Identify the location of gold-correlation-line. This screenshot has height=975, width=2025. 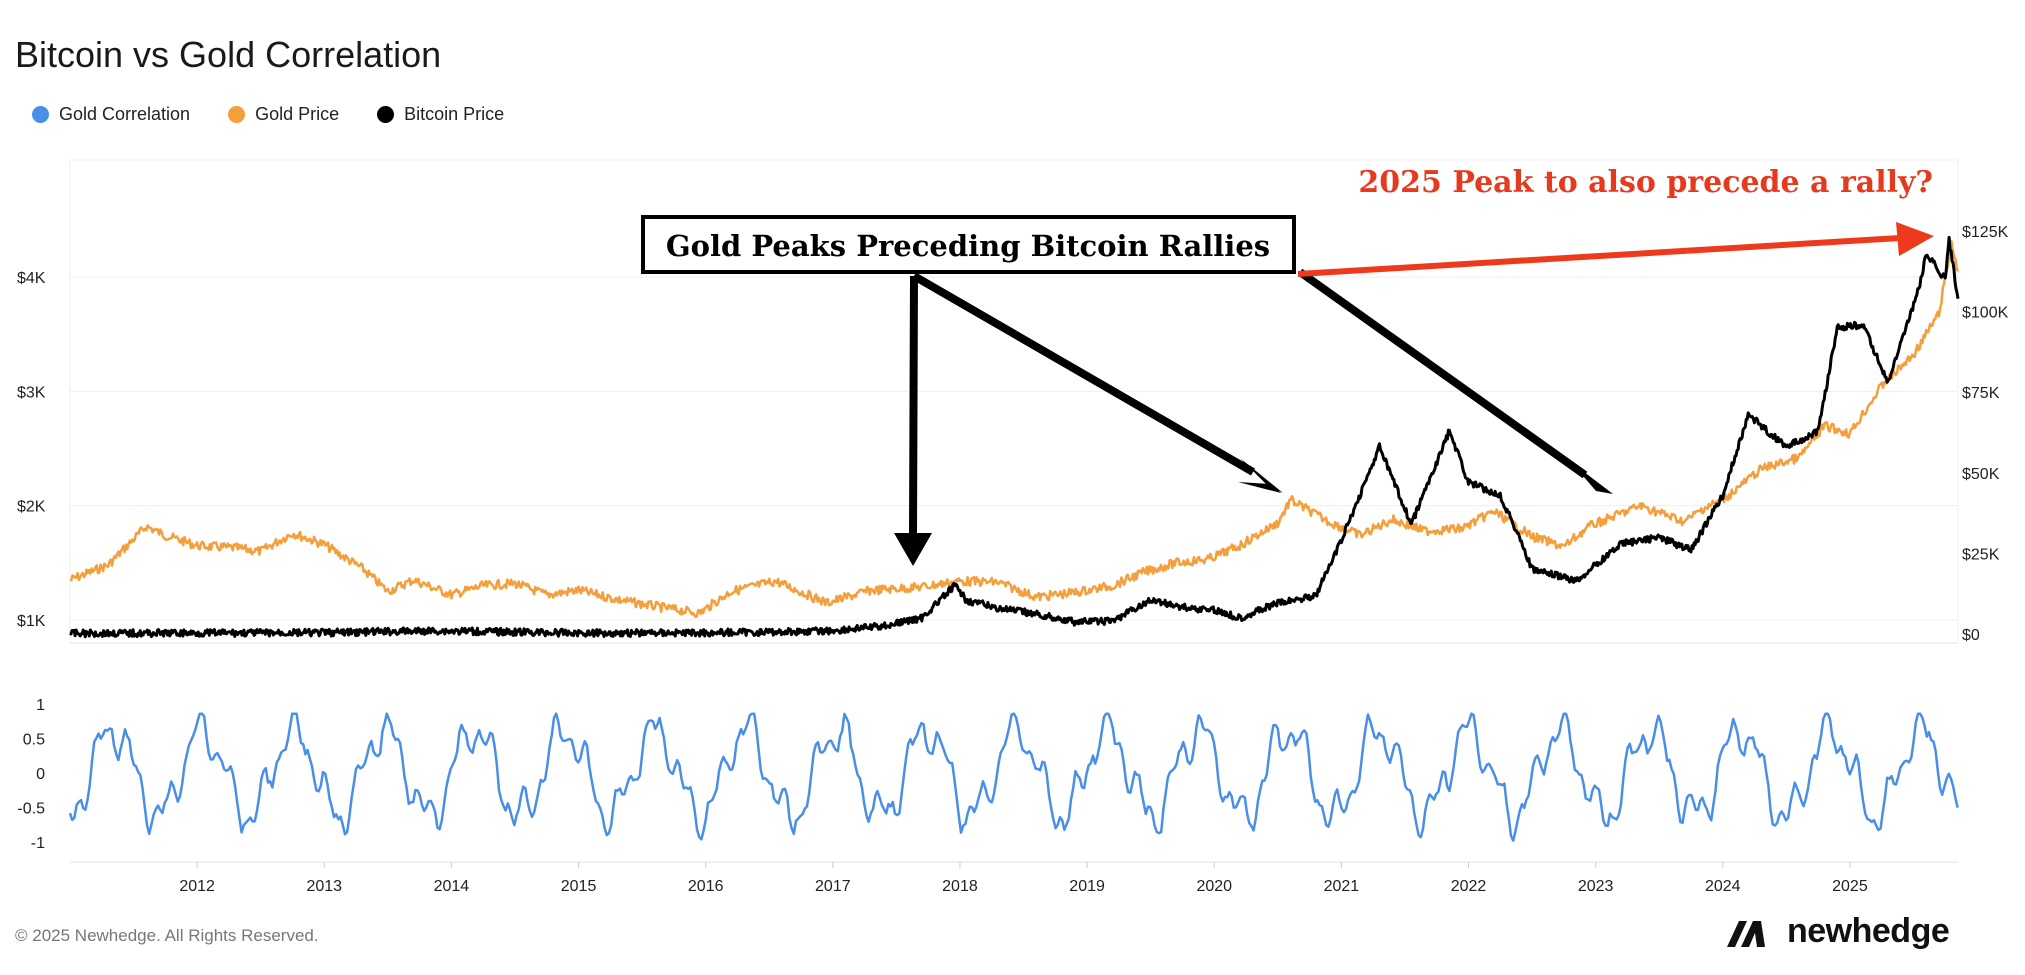
(1013, 777).